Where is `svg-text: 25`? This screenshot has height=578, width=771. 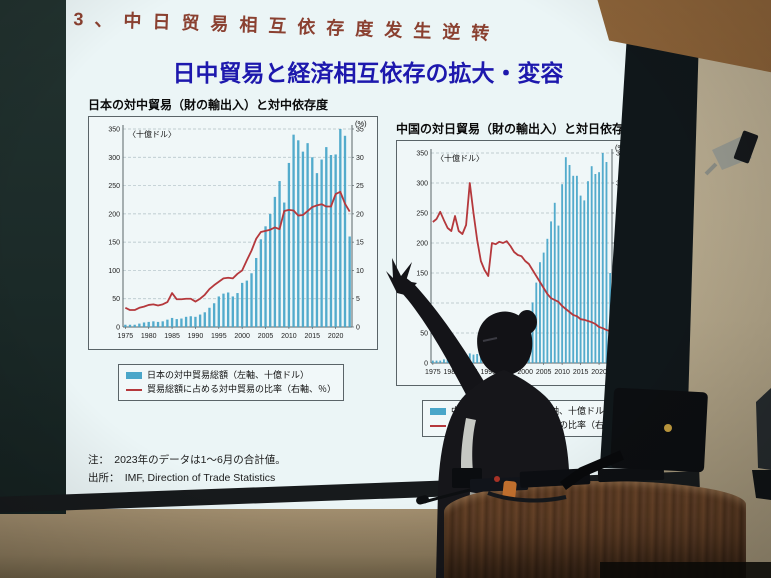
svg-text: 25 is located at coordinates (360, 186).